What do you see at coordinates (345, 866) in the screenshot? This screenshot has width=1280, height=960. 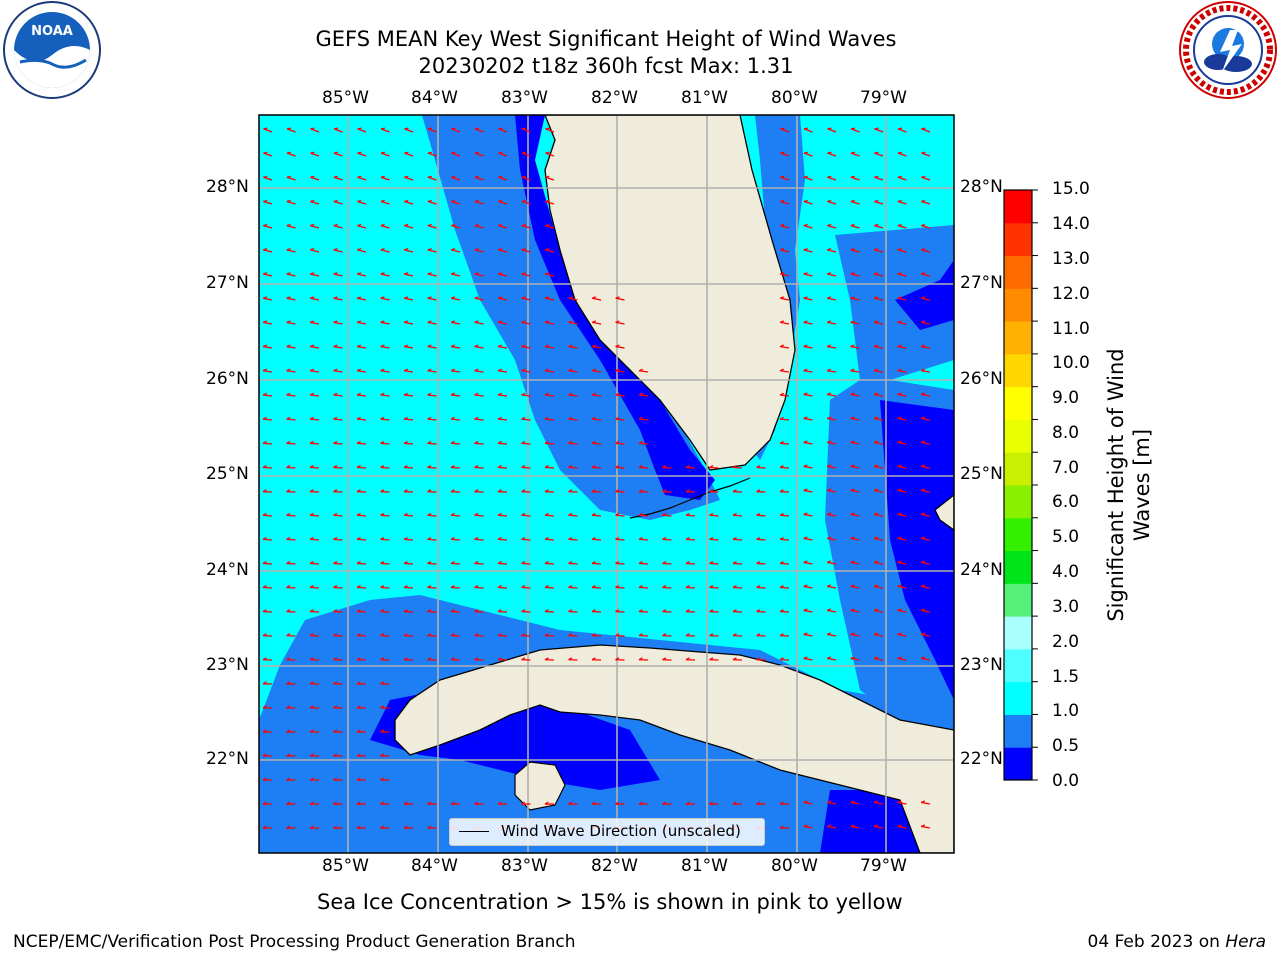 I see `lon-bottom-tick: 85°W` at bounding box center [345, 866].